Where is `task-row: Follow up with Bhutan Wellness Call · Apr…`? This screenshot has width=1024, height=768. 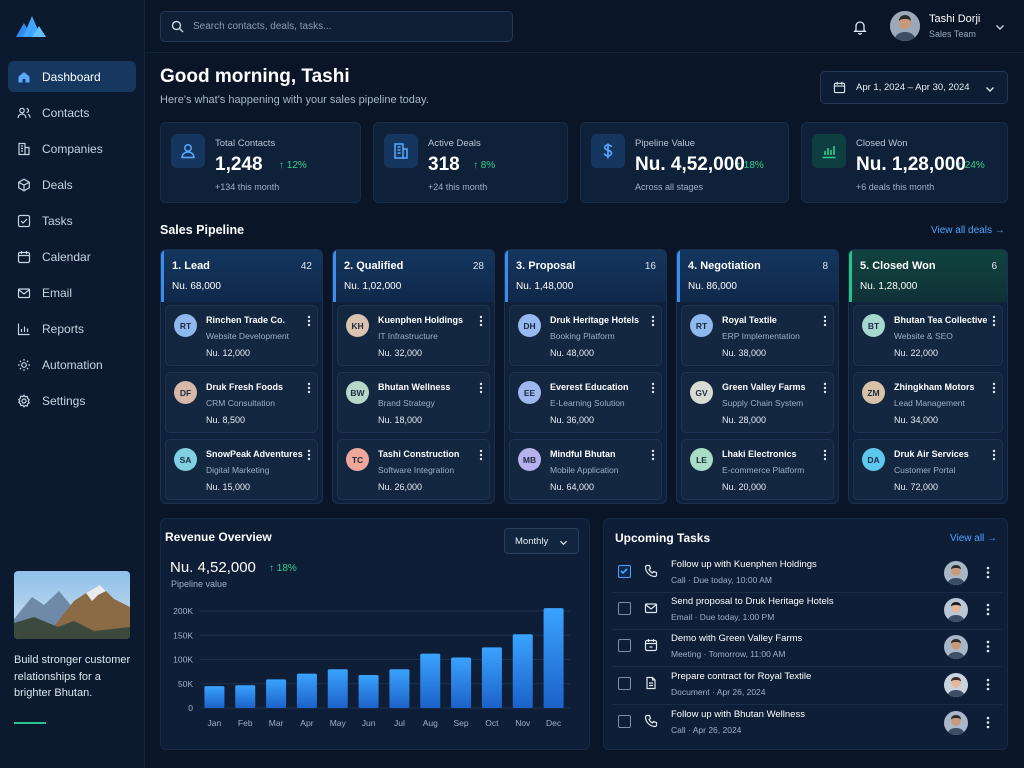 task-row: Follow up with Bhutan Wellness Call · Apr… is located at coordinates (807, 724).